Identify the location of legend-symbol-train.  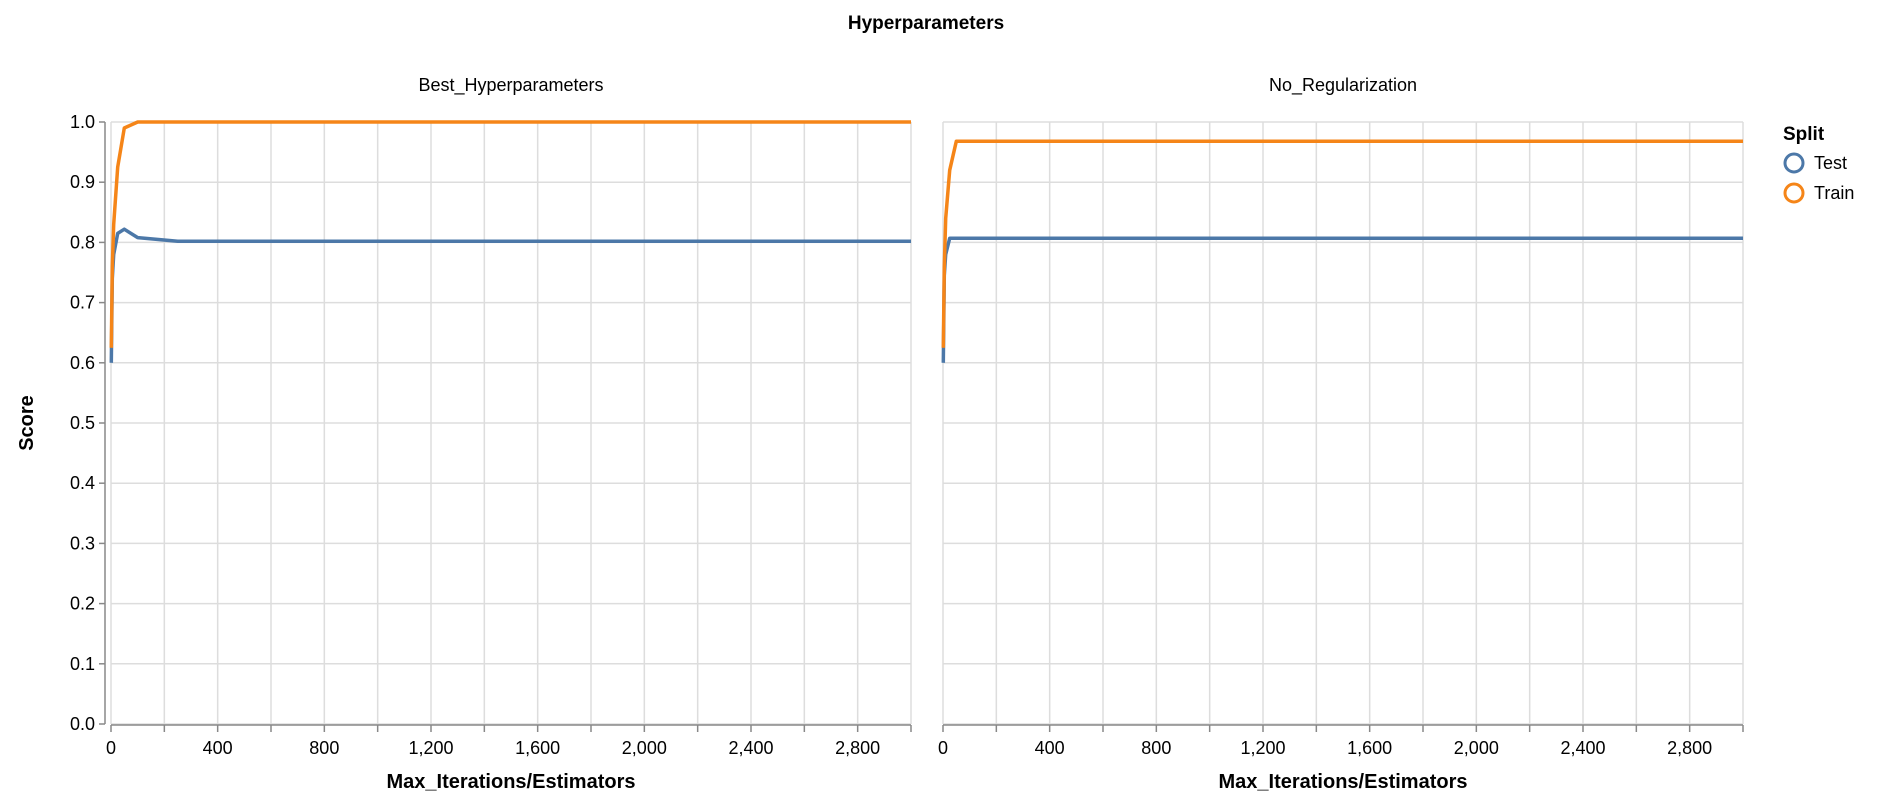
(1794, 193).